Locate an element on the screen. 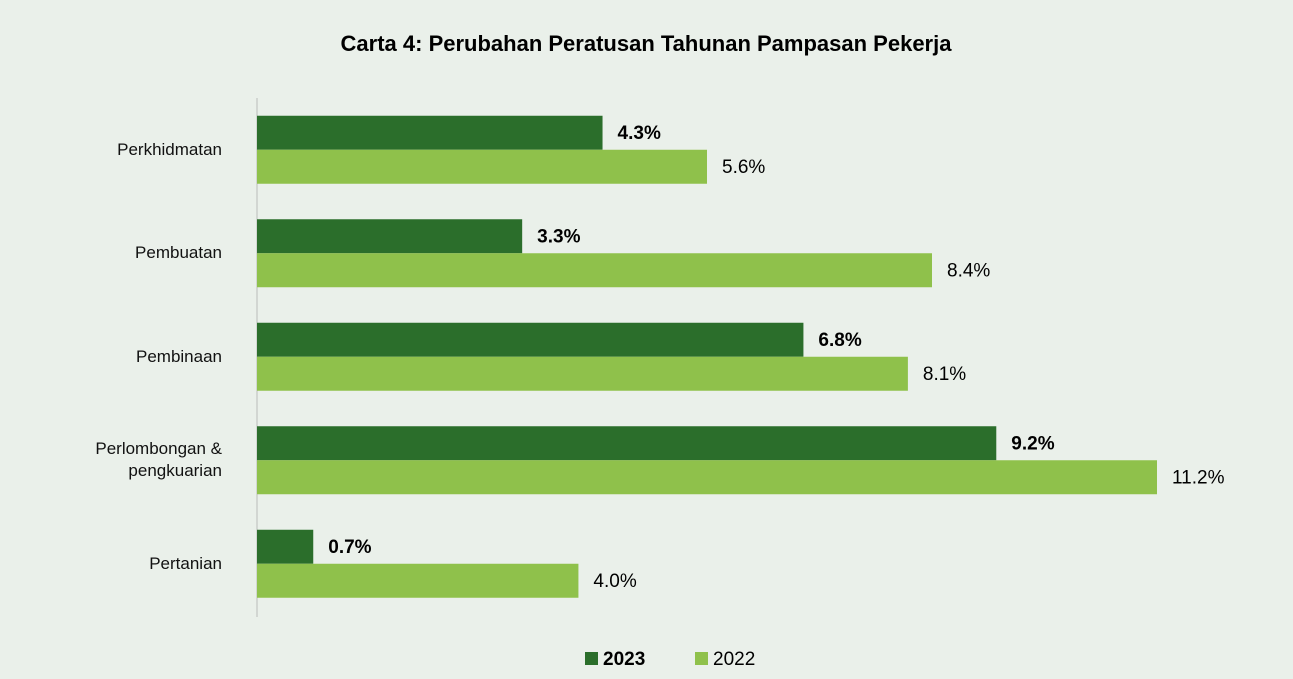 The width and height of the screenshot is (1293, 679). legend-label: 2023 is located at coordinates (624, 659).